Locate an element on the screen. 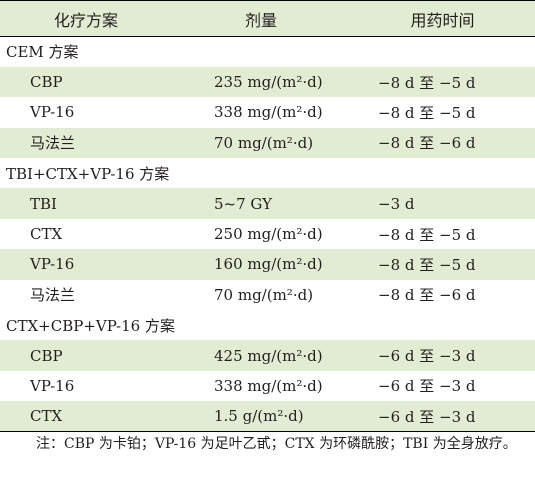 The image size is (535, 480). table-row: CBP 425 mg/(m²·d) −6 d 至 −3 d is located at coordinates (267, 355).